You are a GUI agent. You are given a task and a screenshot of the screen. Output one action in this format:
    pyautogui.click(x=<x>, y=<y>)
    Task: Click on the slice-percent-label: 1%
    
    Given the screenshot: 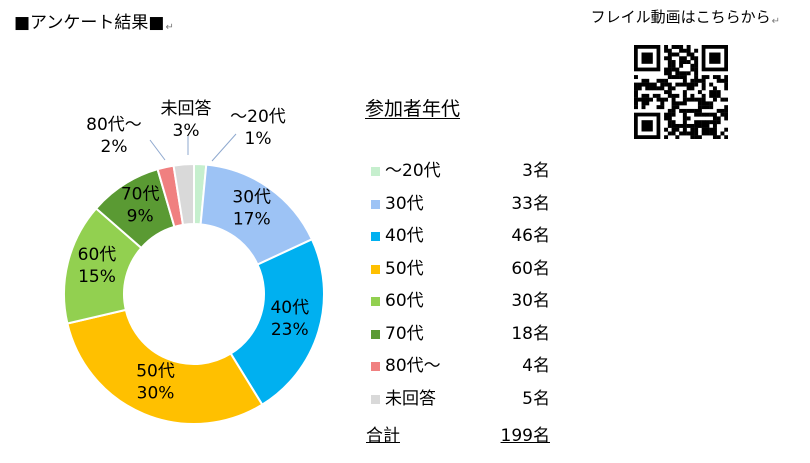 What is the action you would take?
    pyautogui.click(x=258, y=139)
    